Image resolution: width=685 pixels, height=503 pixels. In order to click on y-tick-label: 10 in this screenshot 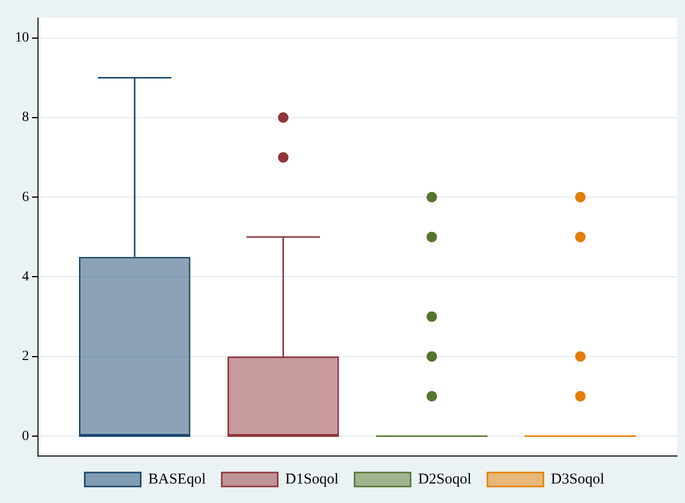, I will do `click(22, 38)`.